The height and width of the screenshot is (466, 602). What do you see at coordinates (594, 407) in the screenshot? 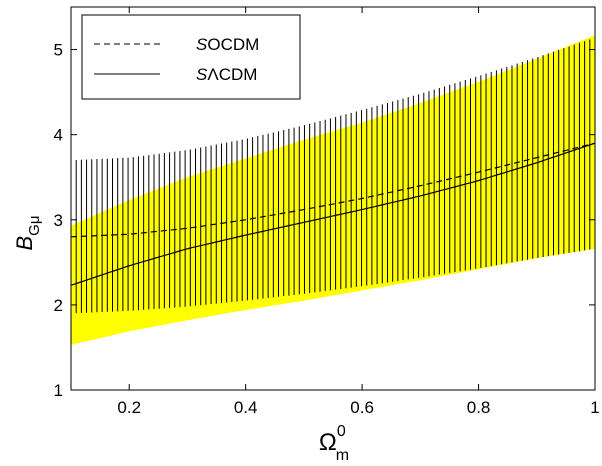
I see `x-tick-label: 1` at bounding box center [594, 407].